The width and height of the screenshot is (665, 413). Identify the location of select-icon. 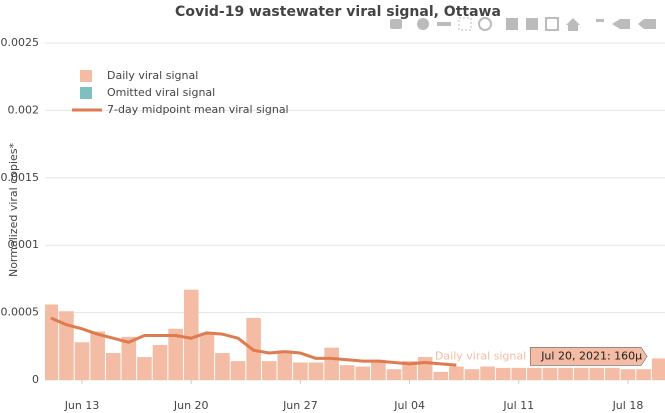
(465, 24).